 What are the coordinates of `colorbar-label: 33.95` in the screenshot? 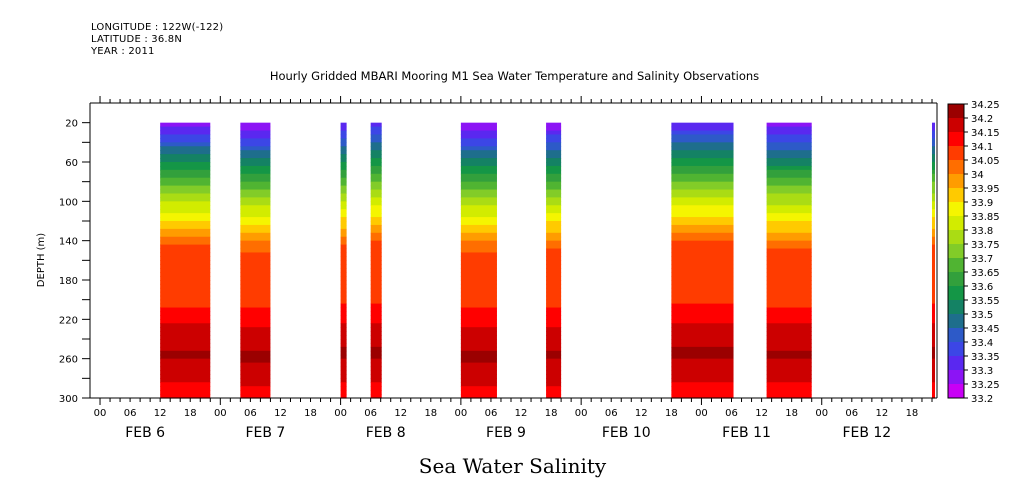 It's located at (985, 189).